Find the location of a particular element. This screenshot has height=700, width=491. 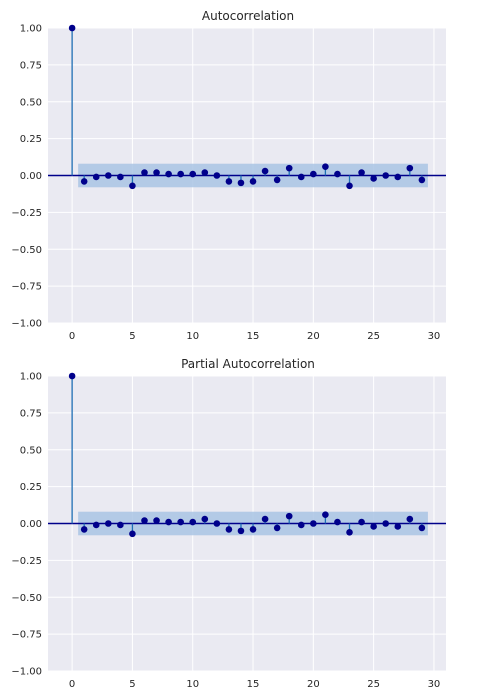

chart-title: Autocorrelation is located at coordinates (248, 16).